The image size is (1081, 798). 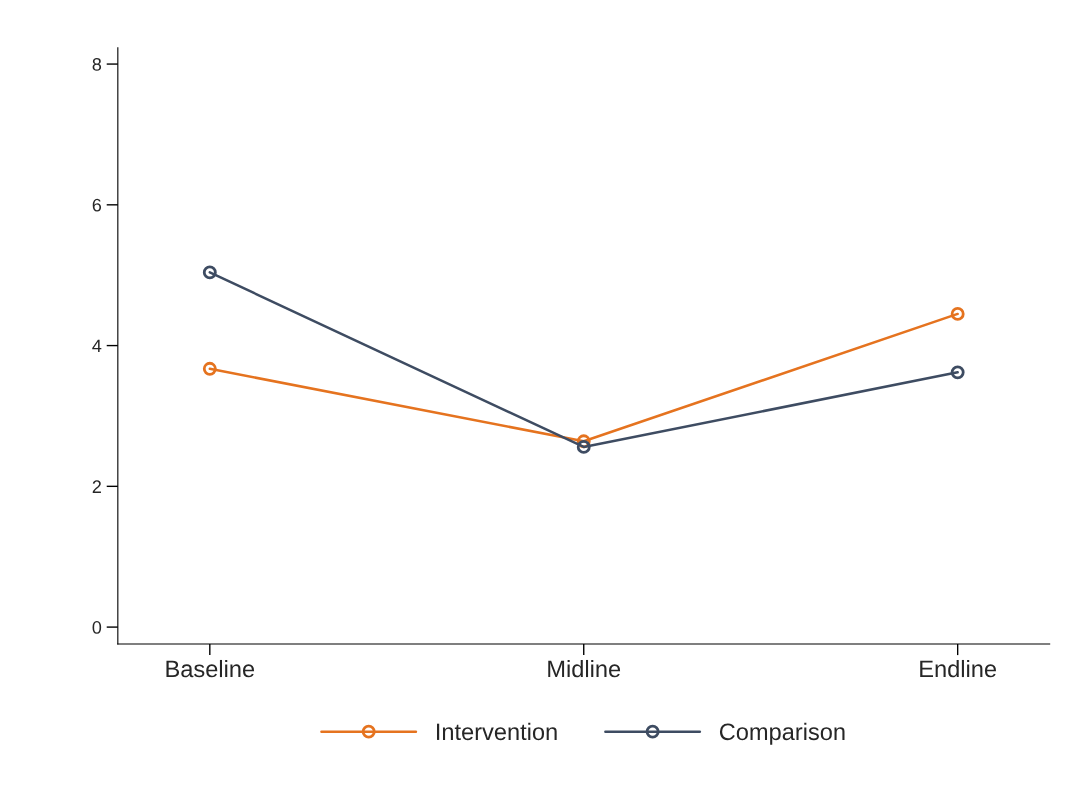 What do you see at coordinates (97, 205) in the screenshot?
I see `y-tick-label: 6` at bounding box center [97, 205].